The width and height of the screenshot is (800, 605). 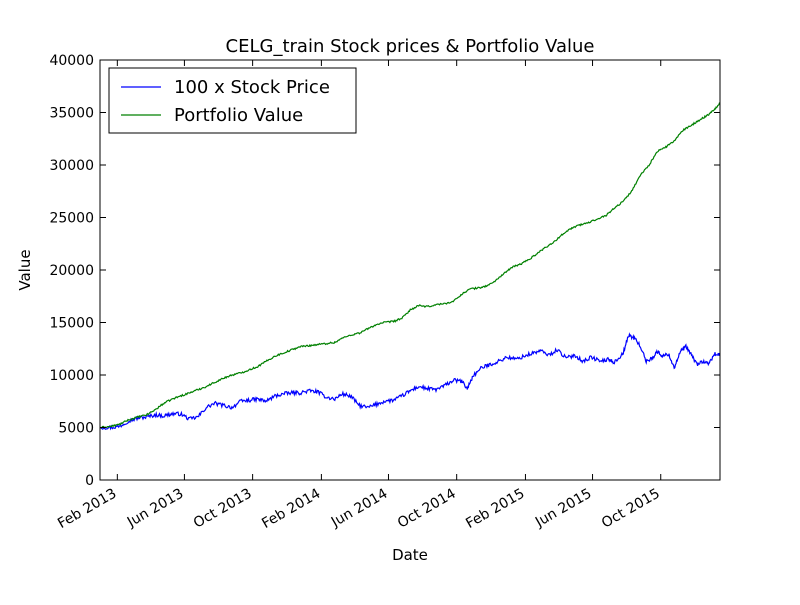 I want to click on y-tick-label-0: 0, so click(x=89, y=481).